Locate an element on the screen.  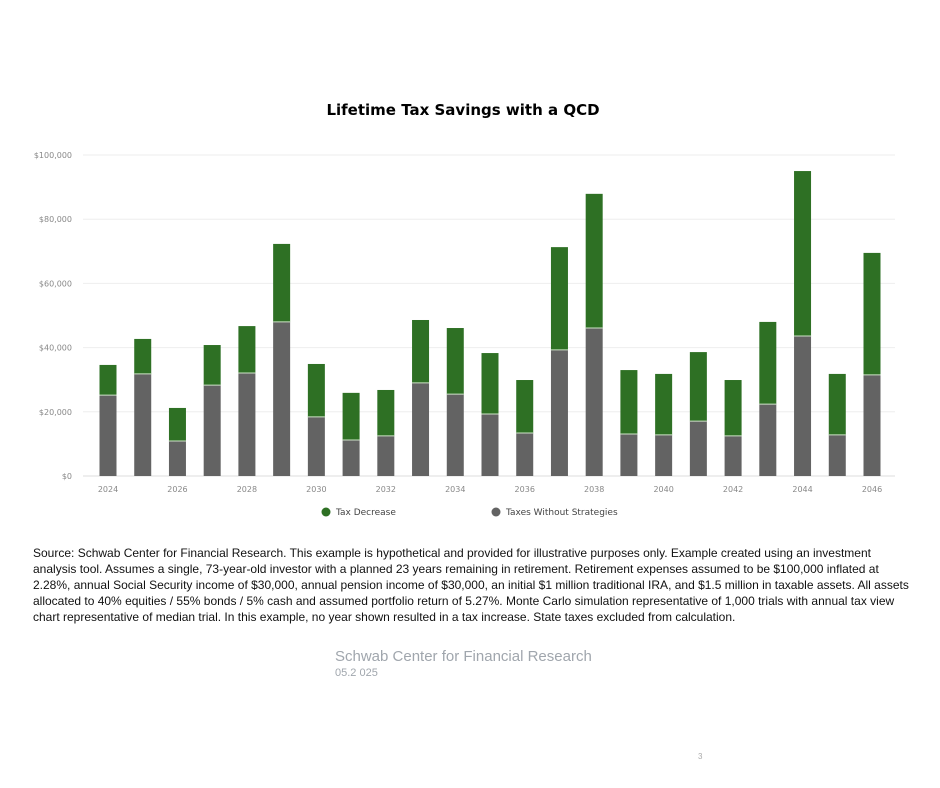
x-tick-label: 2034 is located at coordinates (455, 489).